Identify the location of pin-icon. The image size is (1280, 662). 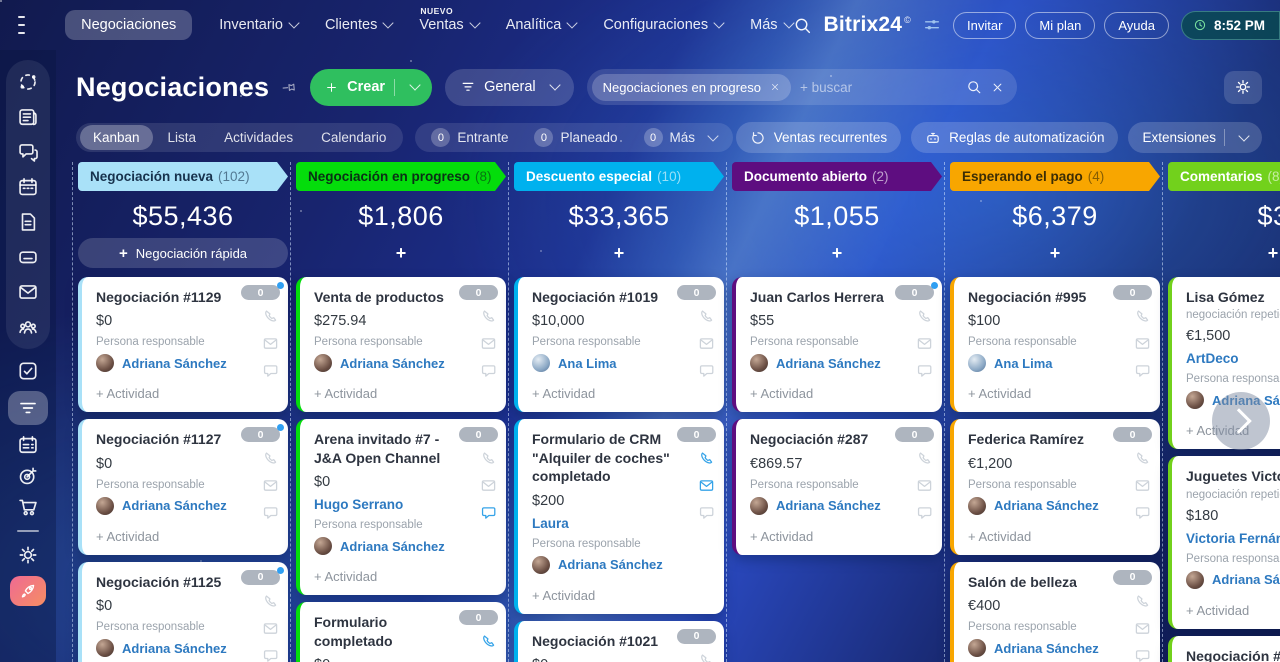
(289, 86).